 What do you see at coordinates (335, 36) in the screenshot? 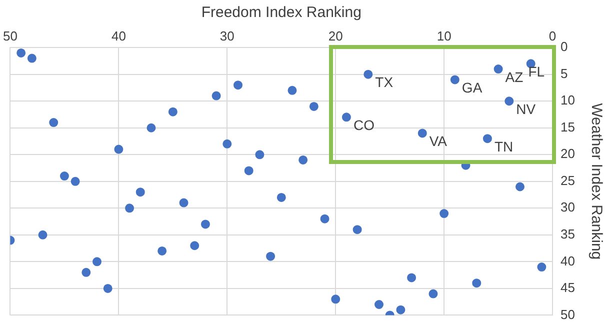
I see `x-tick-label: 20` at bounding box center [335, 36].